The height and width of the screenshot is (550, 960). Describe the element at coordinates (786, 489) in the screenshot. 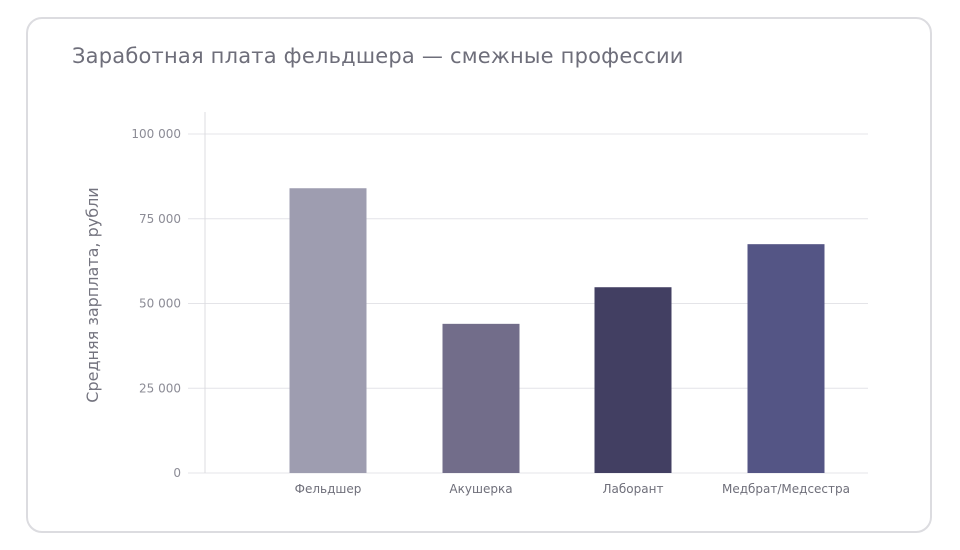

I see `category-label: Медбрат/Медсестра` at that location.